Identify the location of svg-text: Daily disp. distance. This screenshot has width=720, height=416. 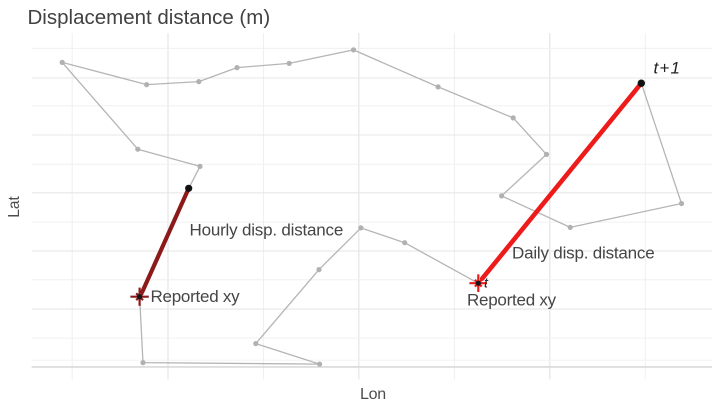
(583, 253).